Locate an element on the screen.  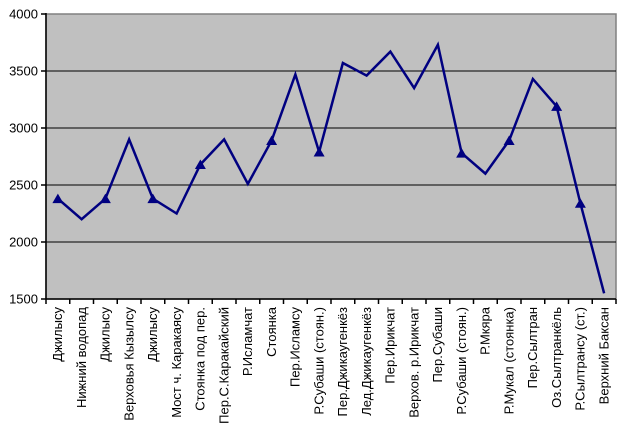
x-category-label: Верхний Баксан is located at coordinates (603, 355).